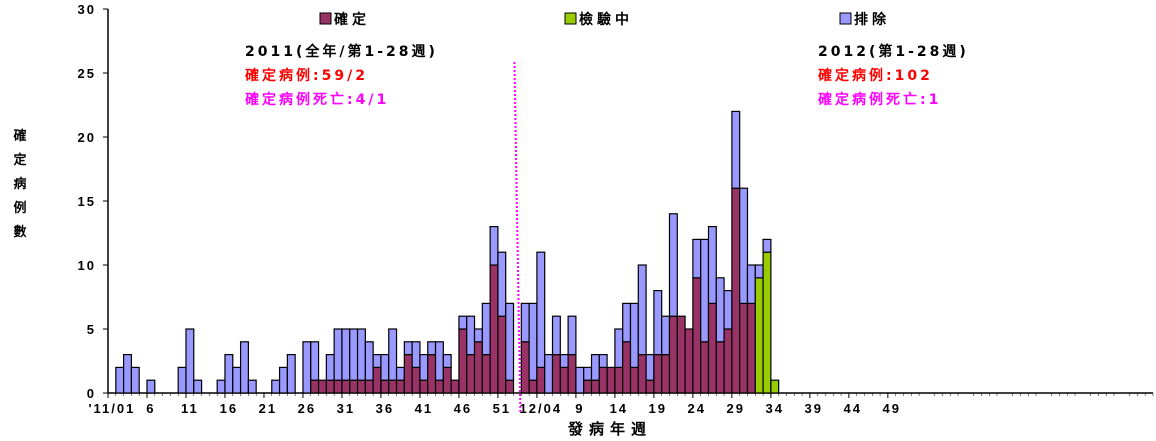  I want to click on x-tick-label: 6, so click(150, 408).